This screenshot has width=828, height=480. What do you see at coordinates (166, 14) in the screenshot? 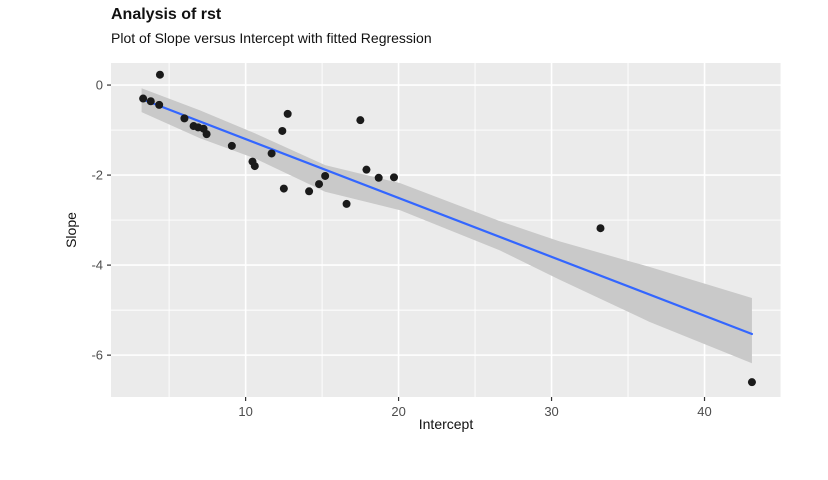
I see `chart-title: Analysis of rst` at bounding box center [166, 14].